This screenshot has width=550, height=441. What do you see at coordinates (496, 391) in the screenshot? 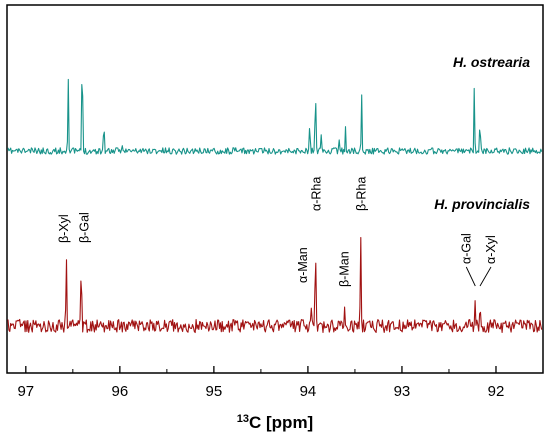
I see `x-tick-label: 92` at bounding box center [496, 391].